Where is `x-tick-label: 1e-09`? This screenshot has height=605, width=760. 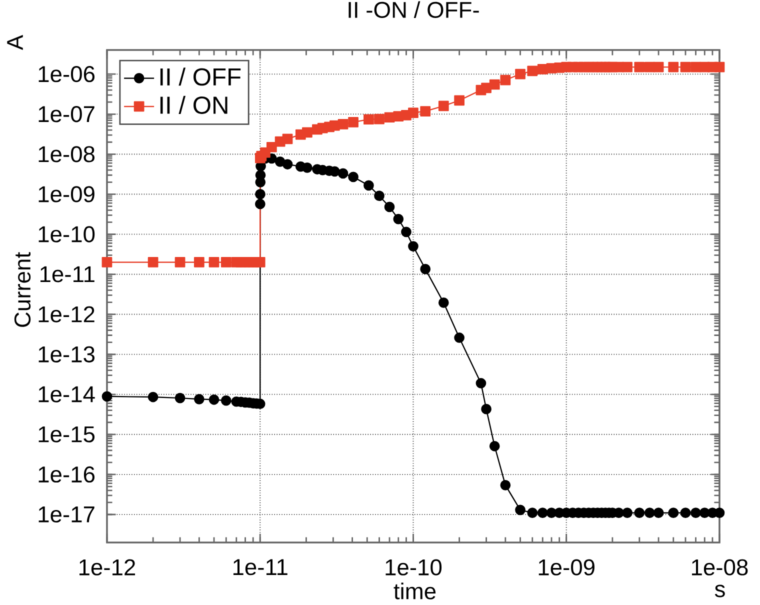 x-tick-label: 1e-09 is located at coordinates (566, 567).